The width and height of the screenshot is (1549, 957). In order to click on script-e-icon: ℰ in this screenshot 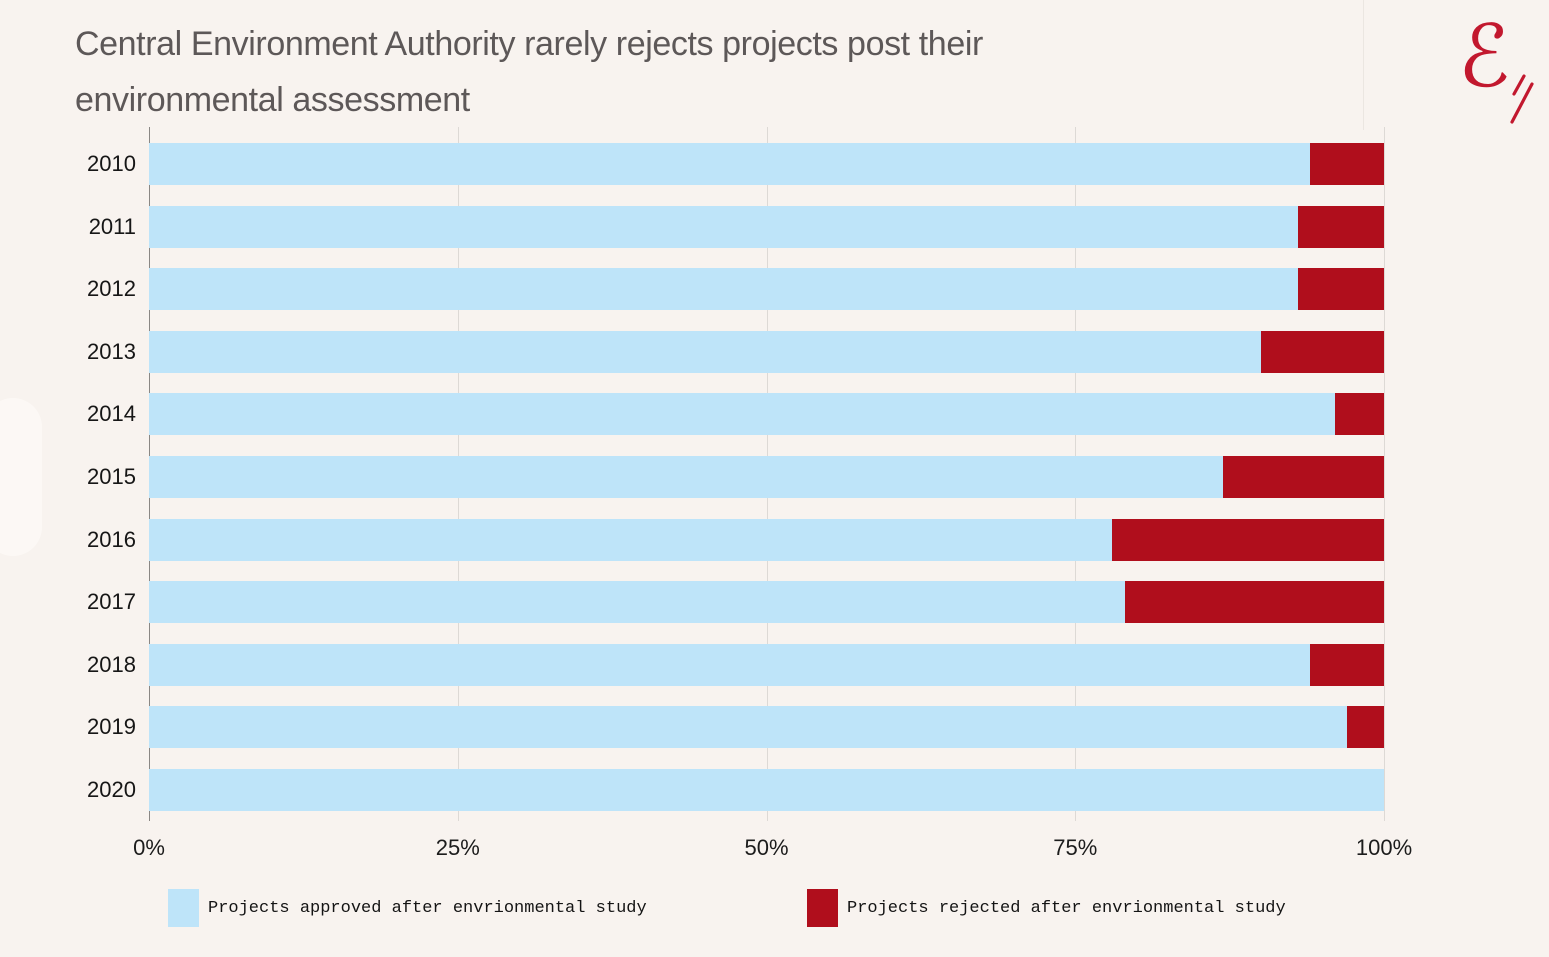, I will do `click(1484, 57)`.